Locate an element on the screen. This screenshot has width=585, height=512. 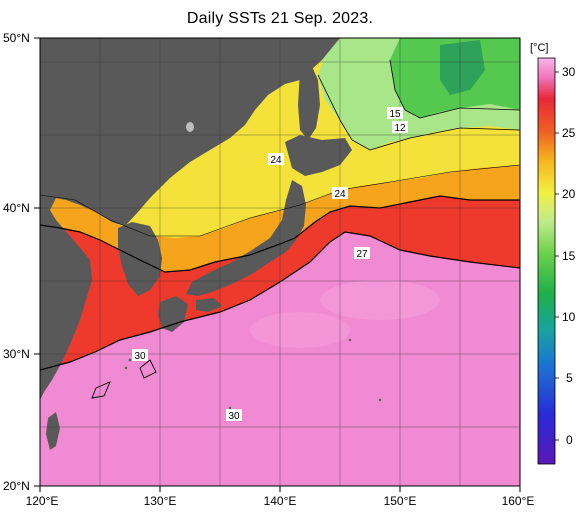
taiwan is located at coordinates (53, 431).